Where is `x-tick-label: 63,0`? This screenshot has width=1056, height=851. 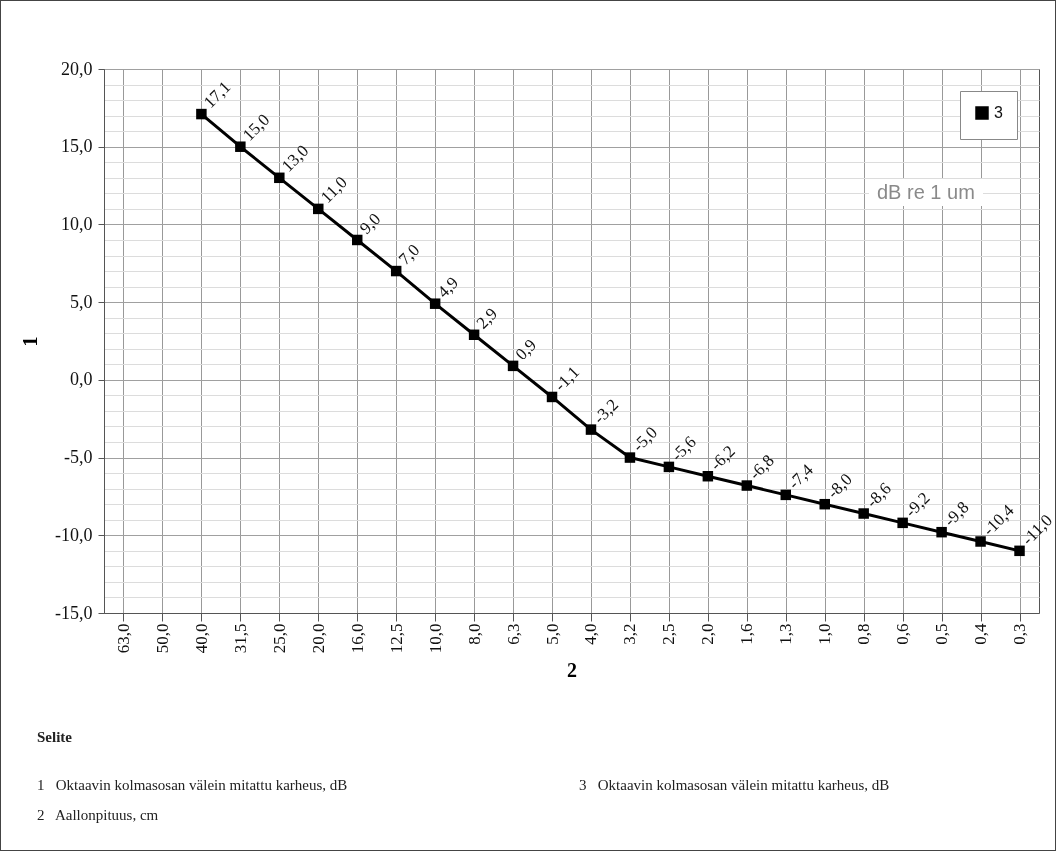
x-tick-label: 63,0 is located at coordinates (123, 638).